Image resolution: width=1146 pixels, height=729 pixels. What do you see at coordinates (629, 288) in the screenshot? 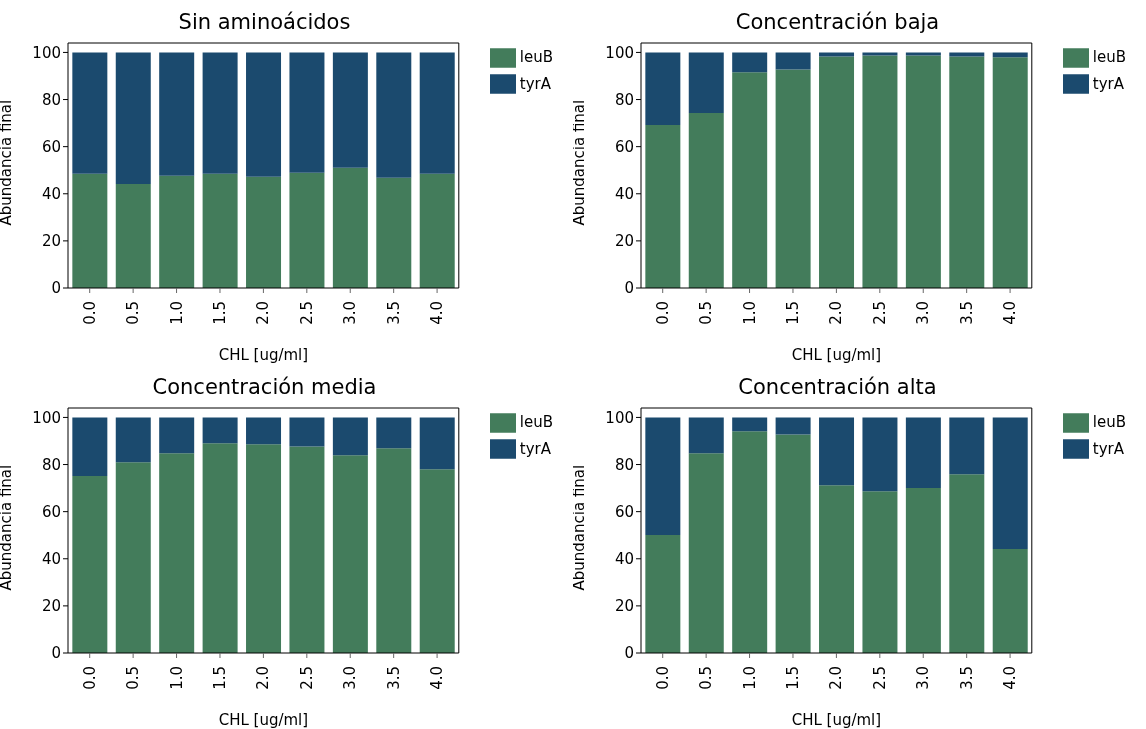
I see `y-tick-label: 0` at bounding box center [629, 288].